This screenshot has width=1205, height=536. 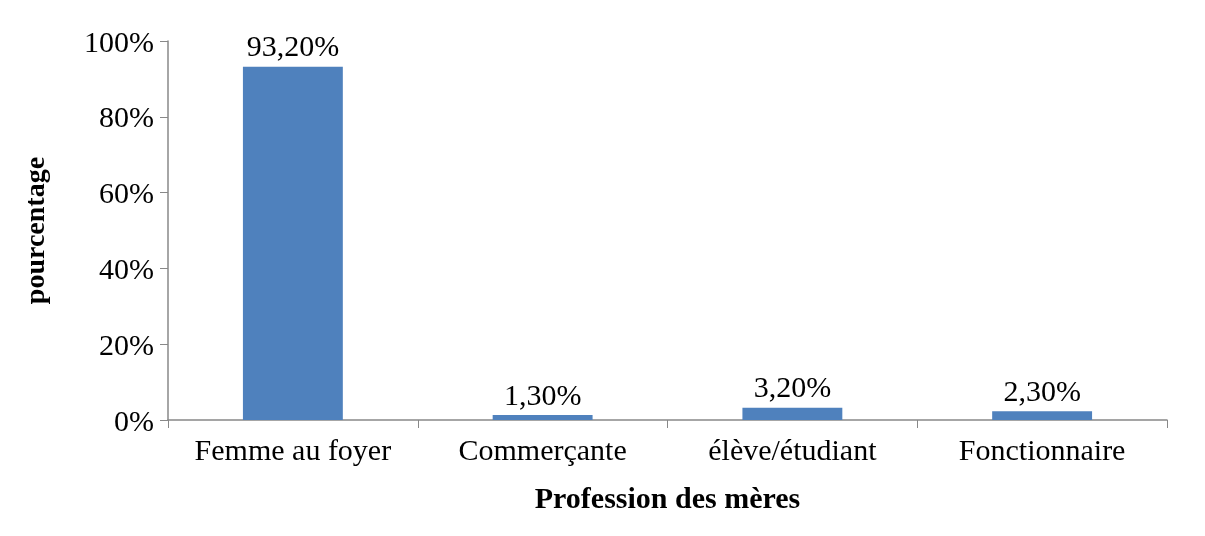 I want to click on x-tick-label: élève/étudiant, so click(x=793, y=449).